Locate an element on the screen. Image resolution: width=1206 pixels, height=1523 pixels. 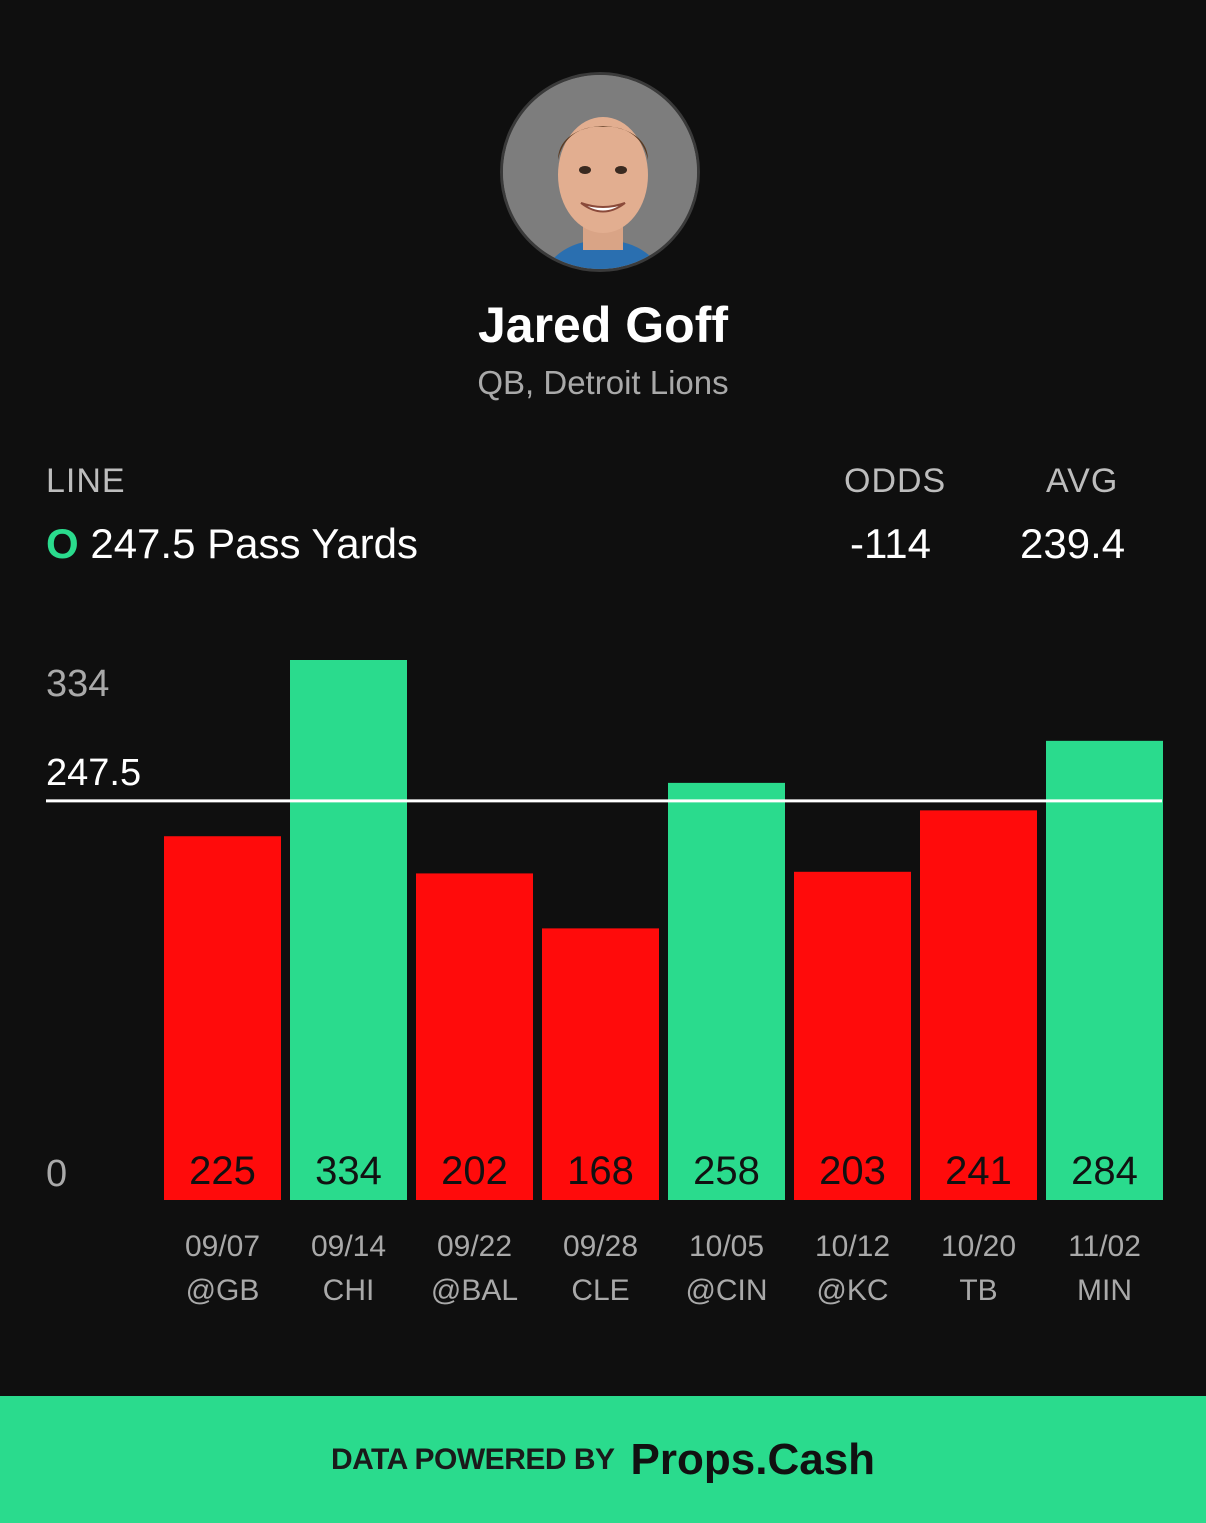
x-tick-date-label: 09/28 is located at coordinates (600, 1246).